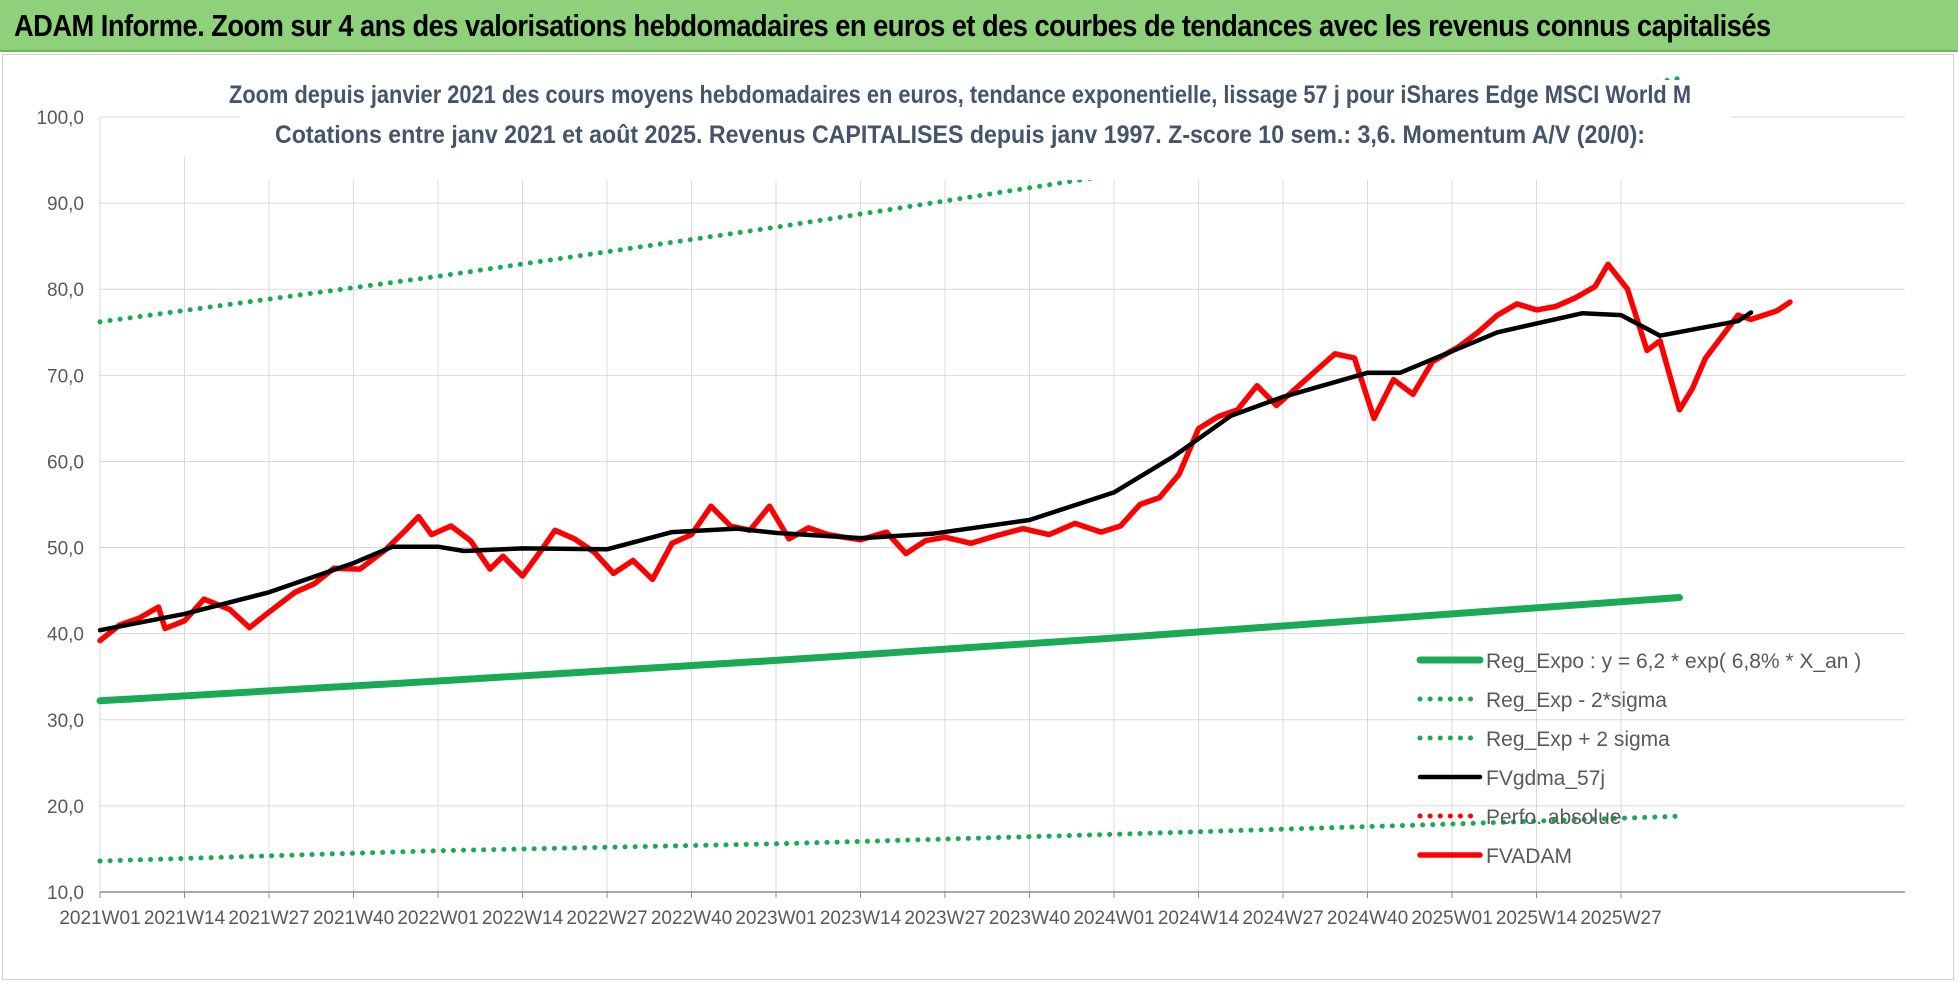 This screenshot has height=984, width=1958. Describe the element at coordinates (65, 462) in the screenshot. I see `y-tick-label: 60,0` at that location.